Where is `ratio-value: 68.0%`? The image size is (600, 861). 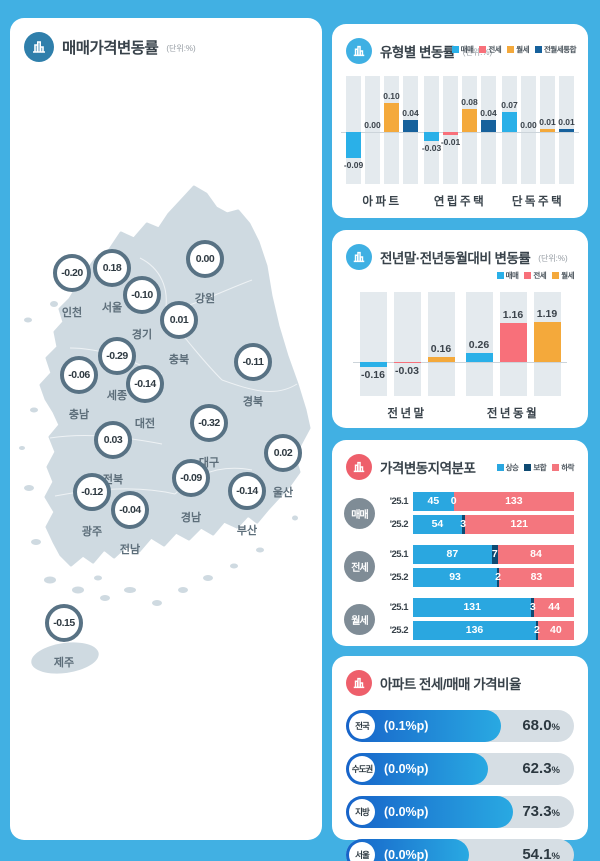
ratio-value: 68.0% is located at coordinates (541, 727).